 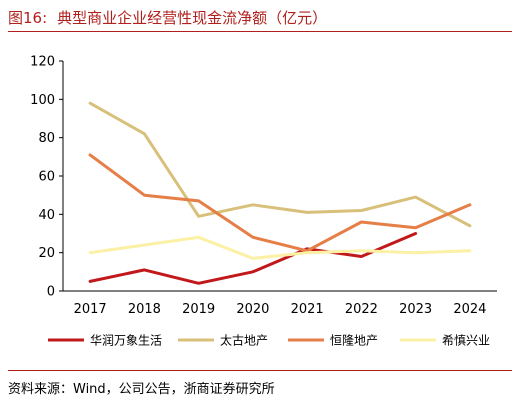 What do you see at coordinates (260, 31) in the screenshot?
I see `title-divider` at bounding box center [260, 31].